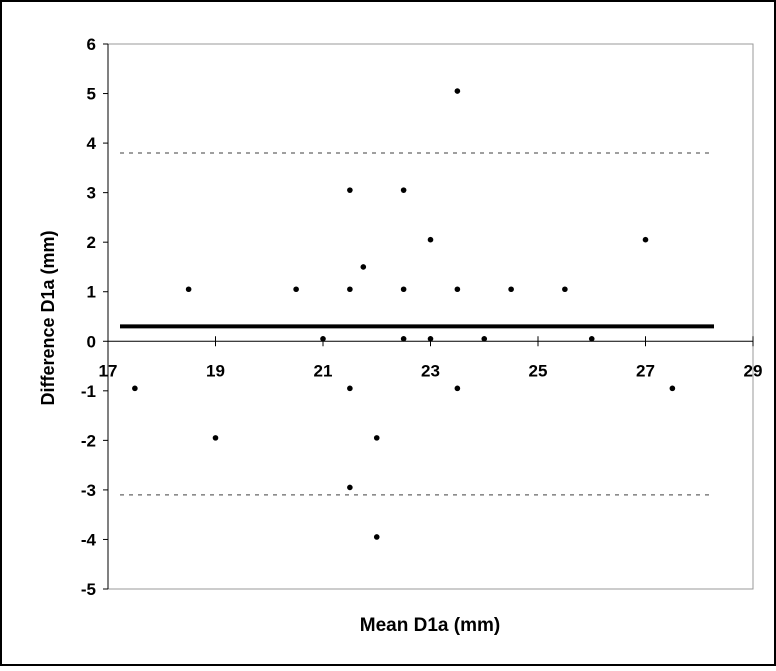 The image size is (776, 671). Describe the element at coordinates (88, 440) in the screenshot. I see `y-tick-label: -2` at that location.